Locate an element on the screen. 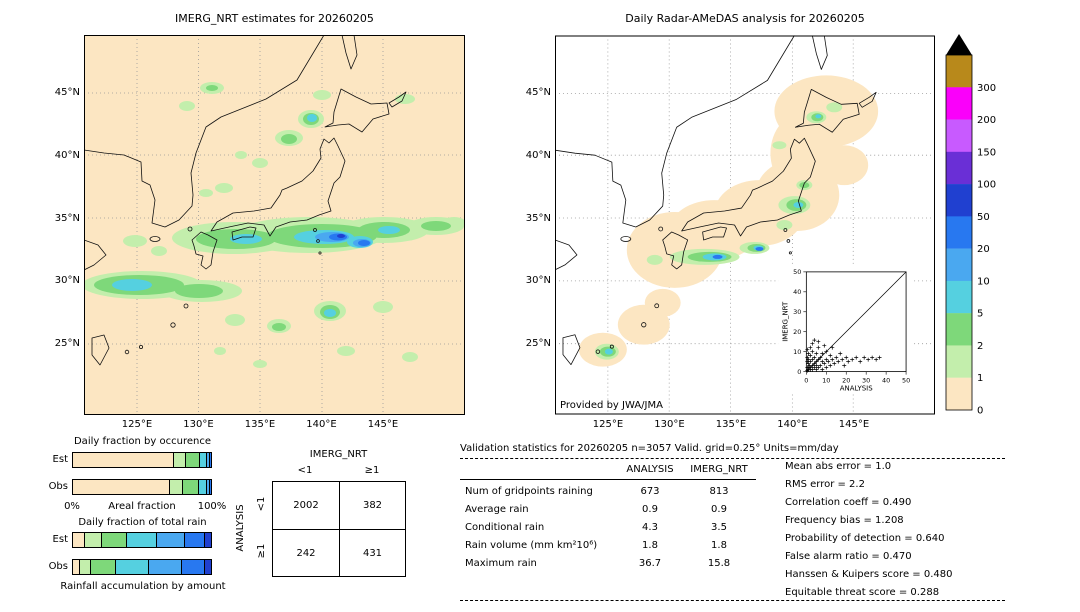 The width and height of the screenshot is (1080, 612). divider-dashed-top is located at coordinates (732, 458).